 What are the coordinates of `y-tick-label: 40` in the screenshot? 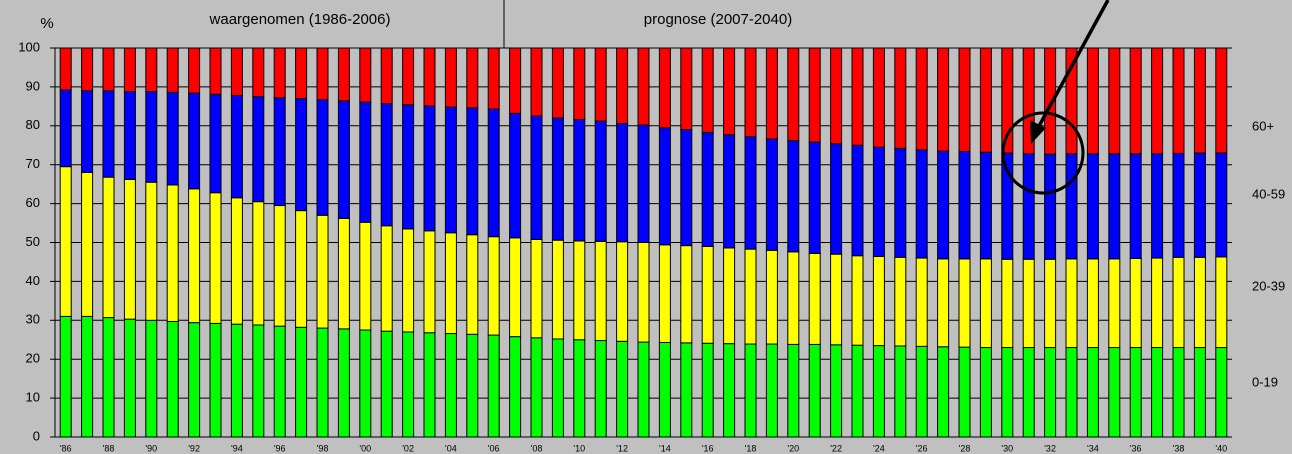 It's located at (33, 280).